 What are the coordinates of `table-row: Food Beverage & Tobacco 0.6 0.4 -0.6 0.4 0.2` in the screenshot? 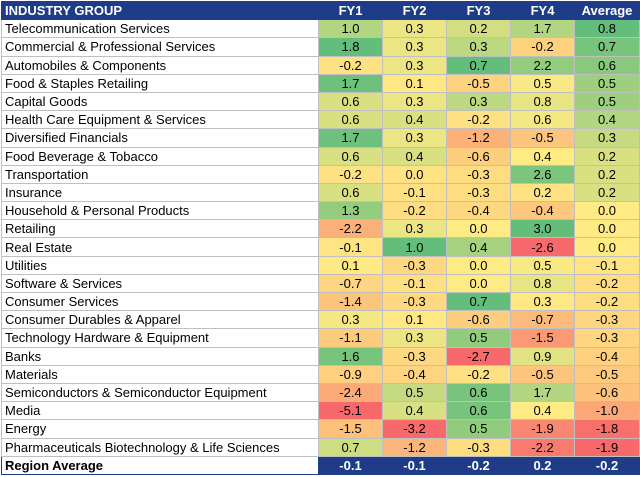 It's located at (320, 156).